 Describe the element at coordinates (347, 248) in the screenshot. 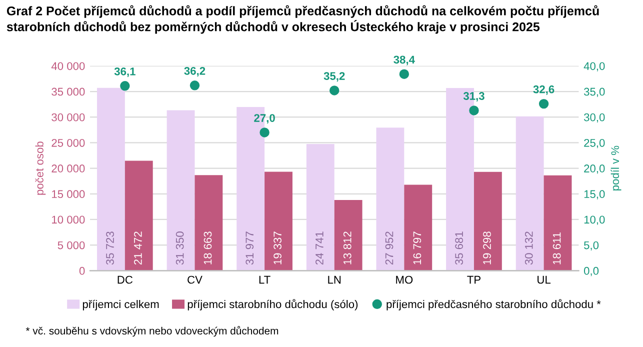

I see `data-label: 13 812` at that location.